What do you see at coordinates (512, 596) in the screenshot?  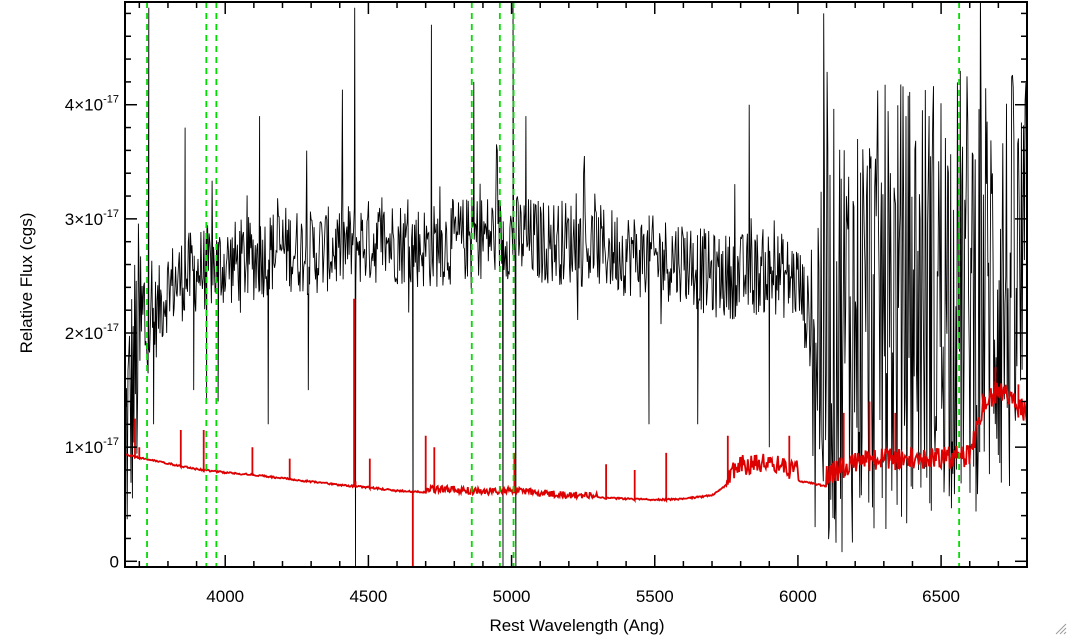 I see `x-tick-label-5000: 5000` at bounding box center [512, 596].